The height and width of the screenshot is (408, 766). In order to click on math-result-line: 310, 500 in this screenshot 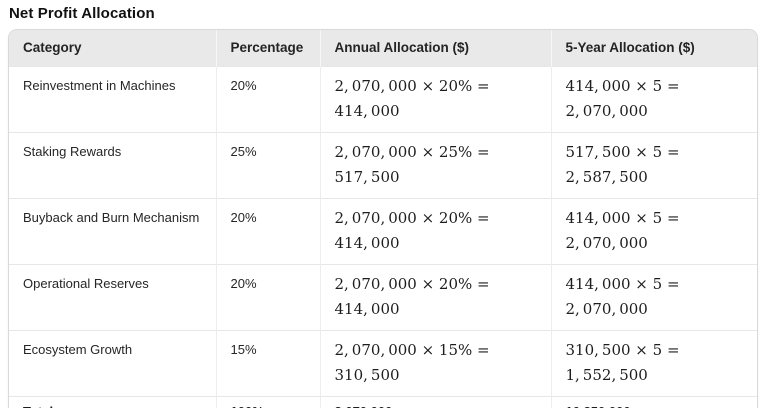, I will do `click(367, 375)`.